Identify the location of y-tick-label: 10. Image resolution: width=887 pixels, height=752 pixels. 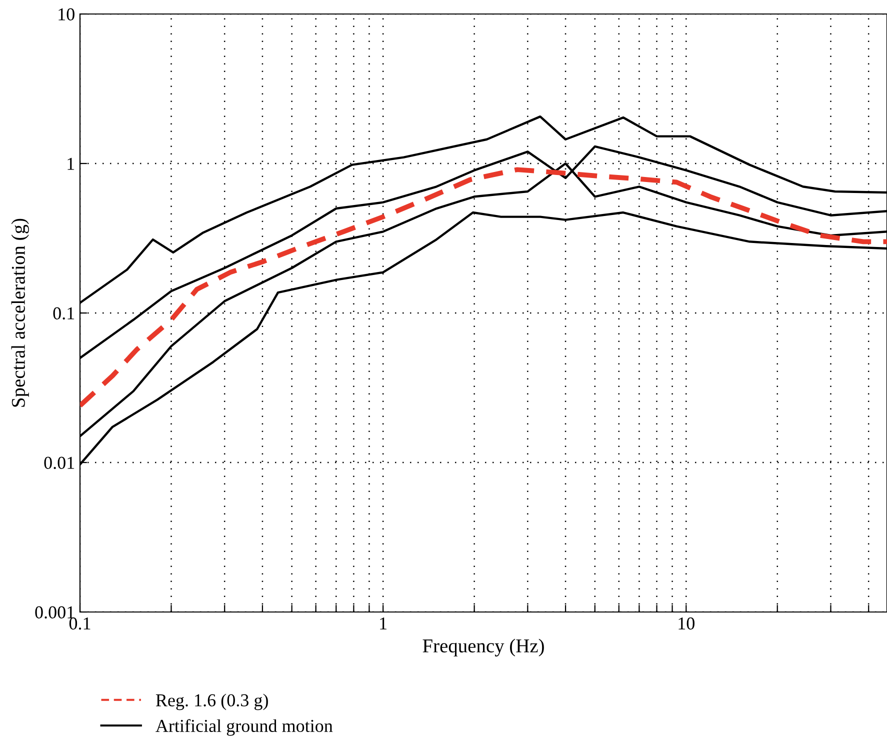
(66, 14).